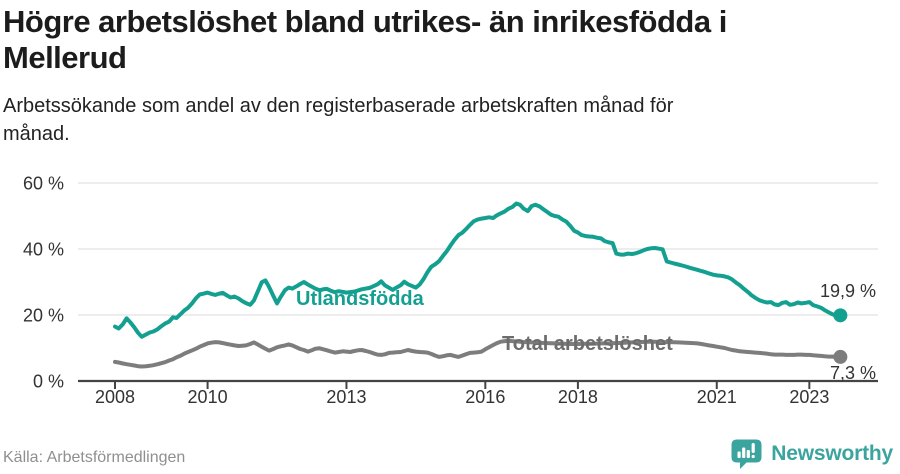 This screenshot has width=900, height=474. Describe the element at coordinates (360, 299) in the screenshot. I see `series-label-utlandsfodda: Utlandsfödda` at that location.